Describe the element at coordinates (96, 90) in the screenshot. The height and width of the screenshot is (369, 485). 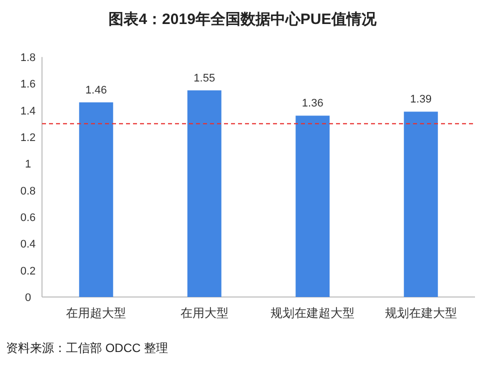
I see `data-label: 1.46` at that location.